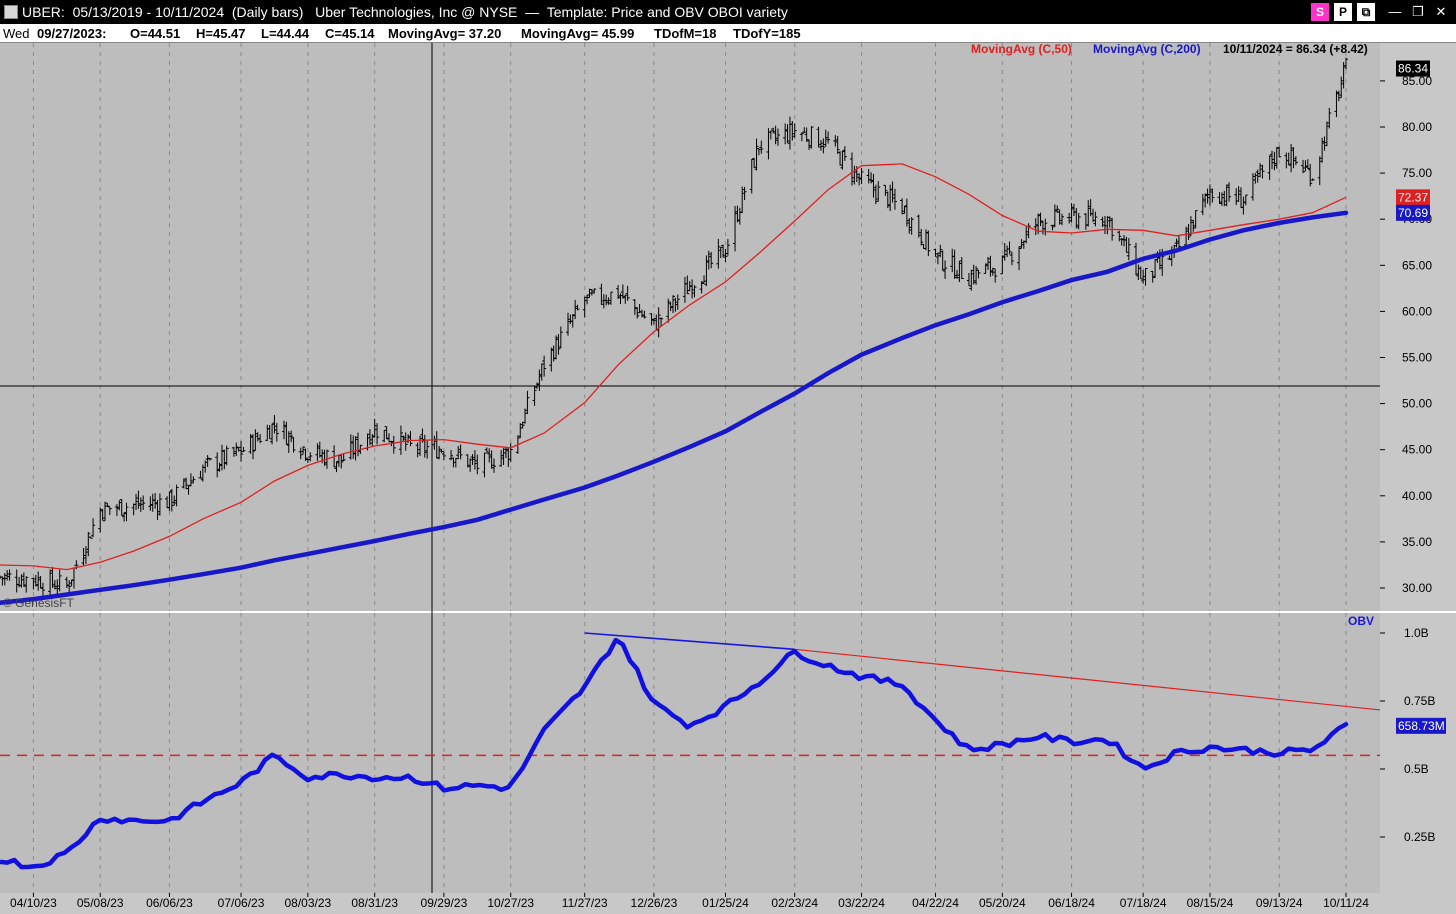  What do you see at coordinates (1418, 753) in the screenshot?
I see `obv-axis-panel` at bounding box center [1418, 753].